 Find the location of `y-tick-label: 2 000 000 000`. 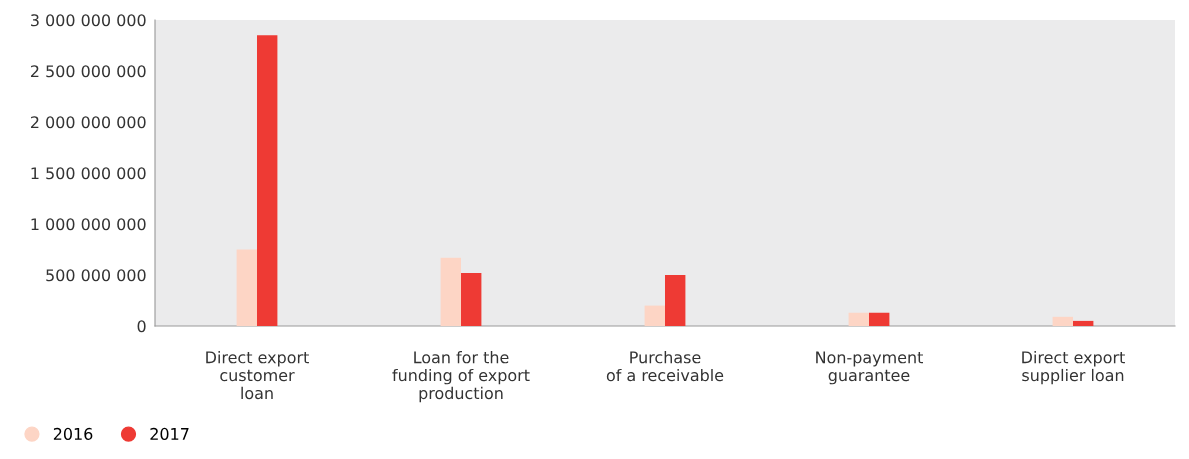

y-tick-label: 2 000 000 000 is located at coordinates (88, 122).